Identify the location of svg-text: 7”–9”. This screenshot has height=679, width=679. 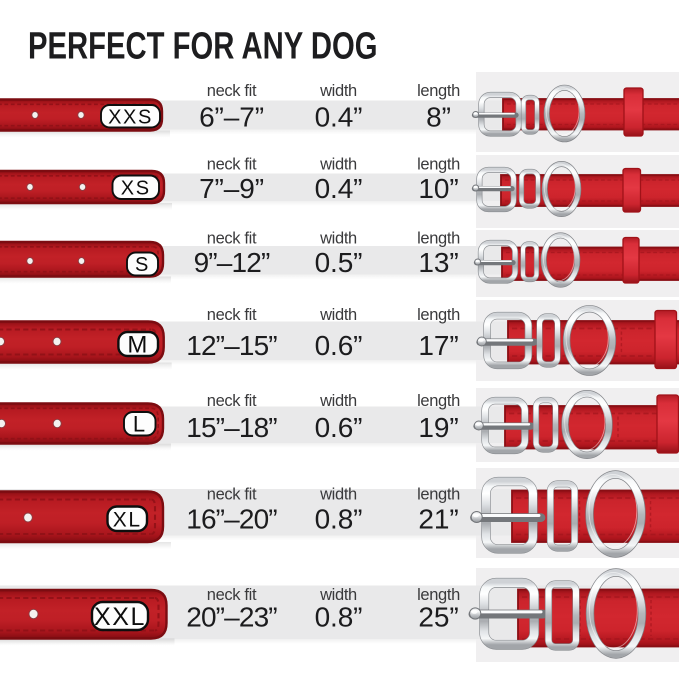
(231, 188).